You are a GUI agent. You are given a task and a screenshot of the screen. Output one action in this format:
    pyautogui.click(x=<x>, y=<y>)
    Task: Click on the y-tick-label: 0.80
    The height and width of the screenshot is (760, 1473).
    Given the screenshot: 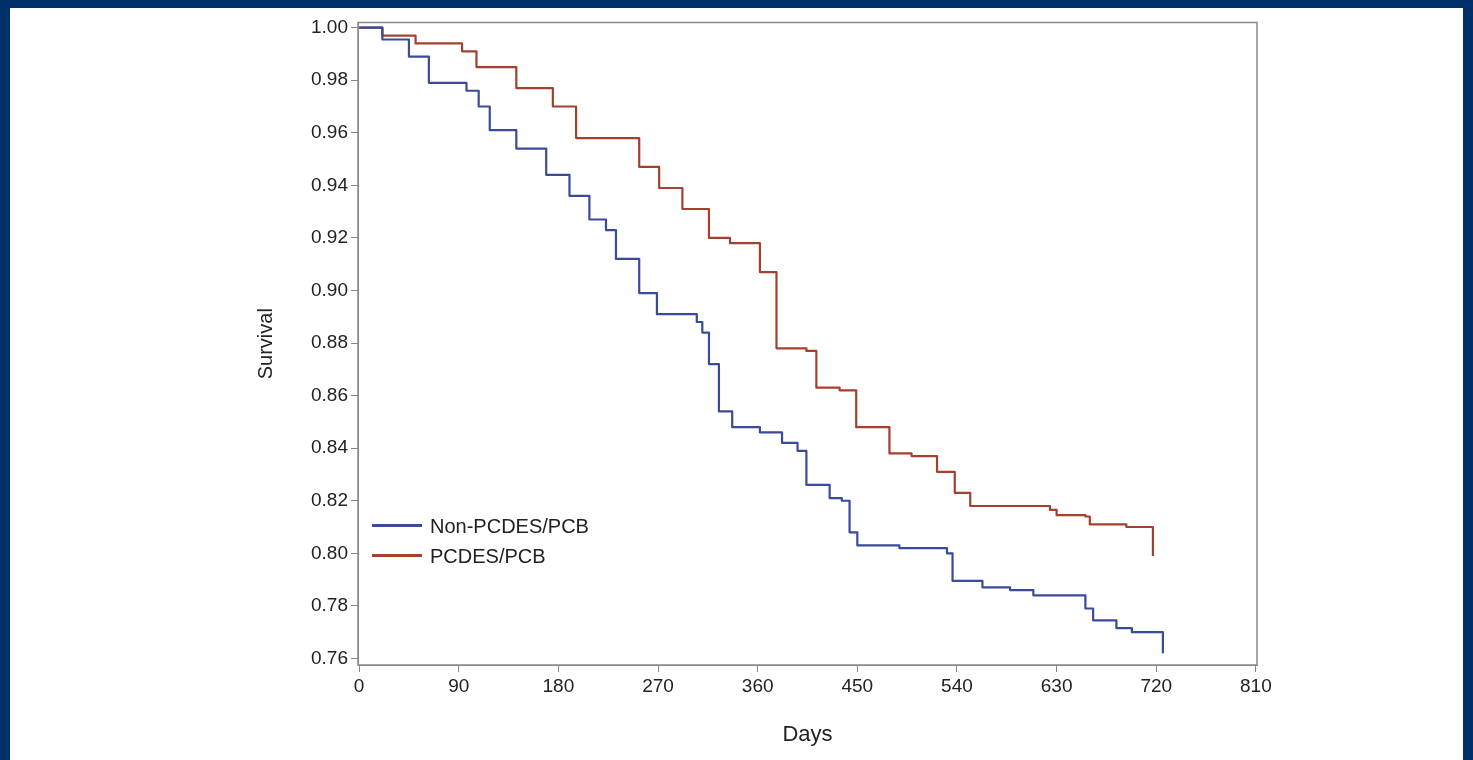 What is the action you would take?
    pyautogui.click(x=329, y=552)
    